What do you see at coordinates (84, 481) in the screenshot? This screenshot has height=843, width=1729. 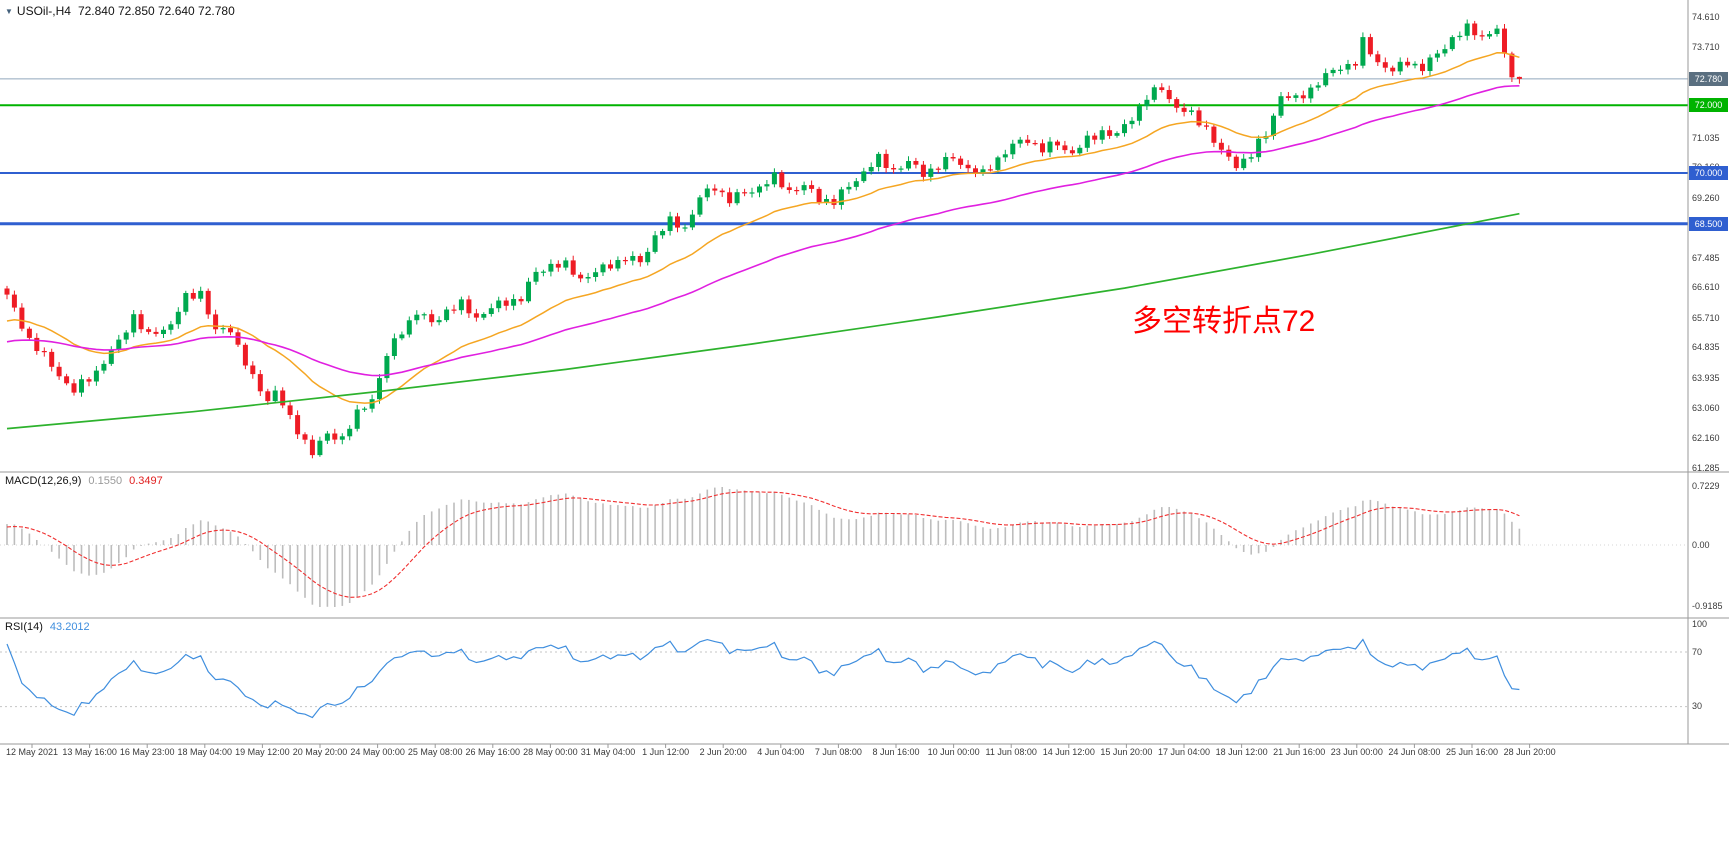 I see `macd-header: MACD(12,26,9) 0.1550 0.3497` at bounding box center [84, 481].